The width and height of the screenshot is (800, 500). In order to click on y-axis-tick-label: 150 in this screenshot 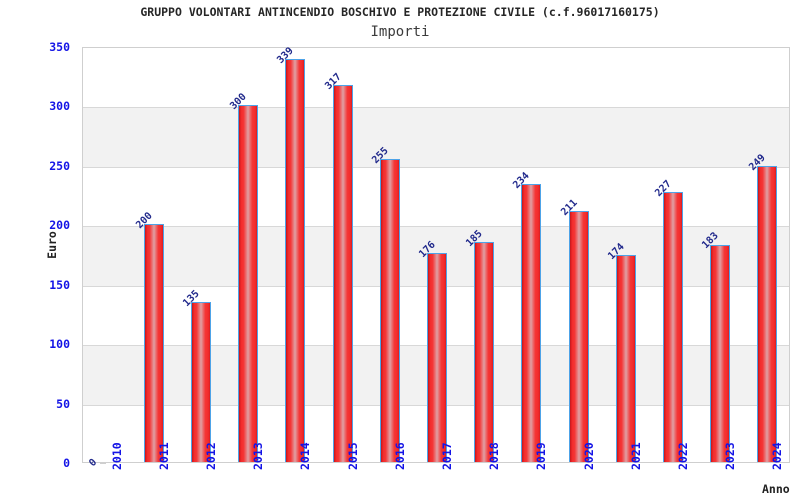, I will do `click(59, 284)`.